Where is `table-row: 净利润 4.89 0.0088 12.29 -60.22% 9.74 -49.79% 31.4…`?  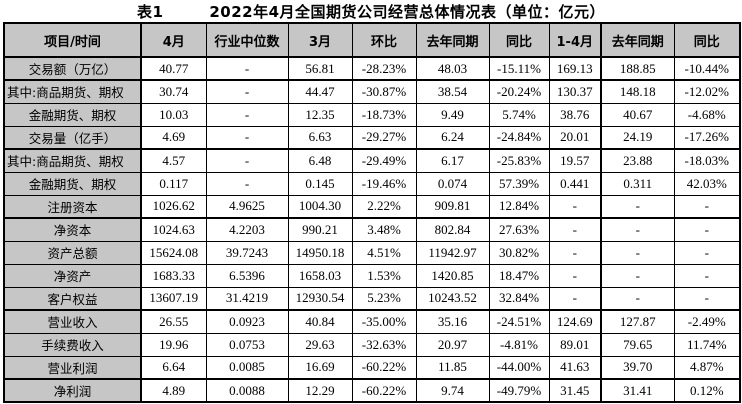 table-row: 净利润 4.89 0.0088 12.29 -60.22% 9.74 -49.79% 31.4… is located at coordinates (372, 390).